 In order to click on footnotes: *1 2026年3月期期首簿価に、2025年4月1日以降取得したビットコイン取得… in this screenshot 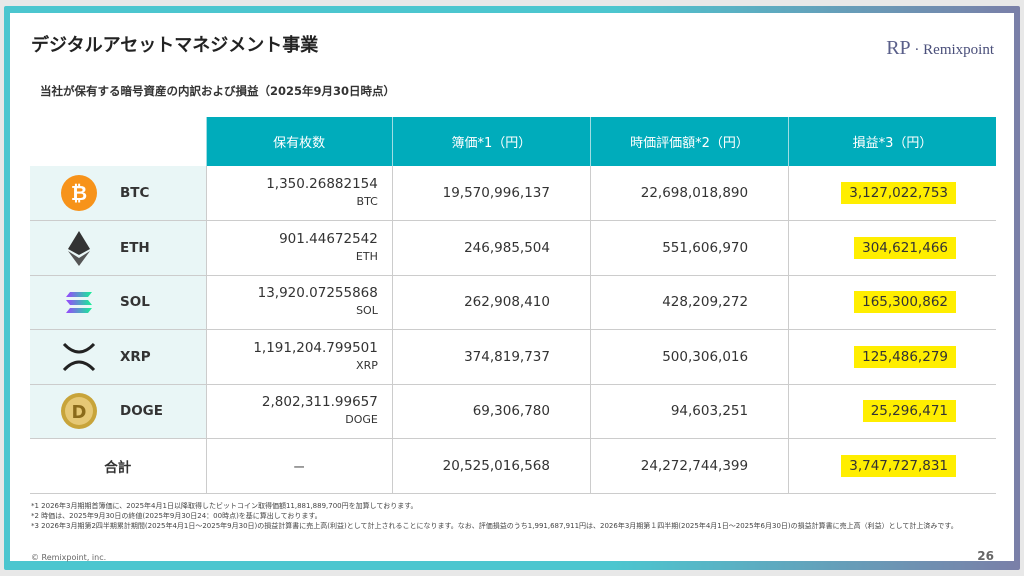, I will do `click(516, 516)`.